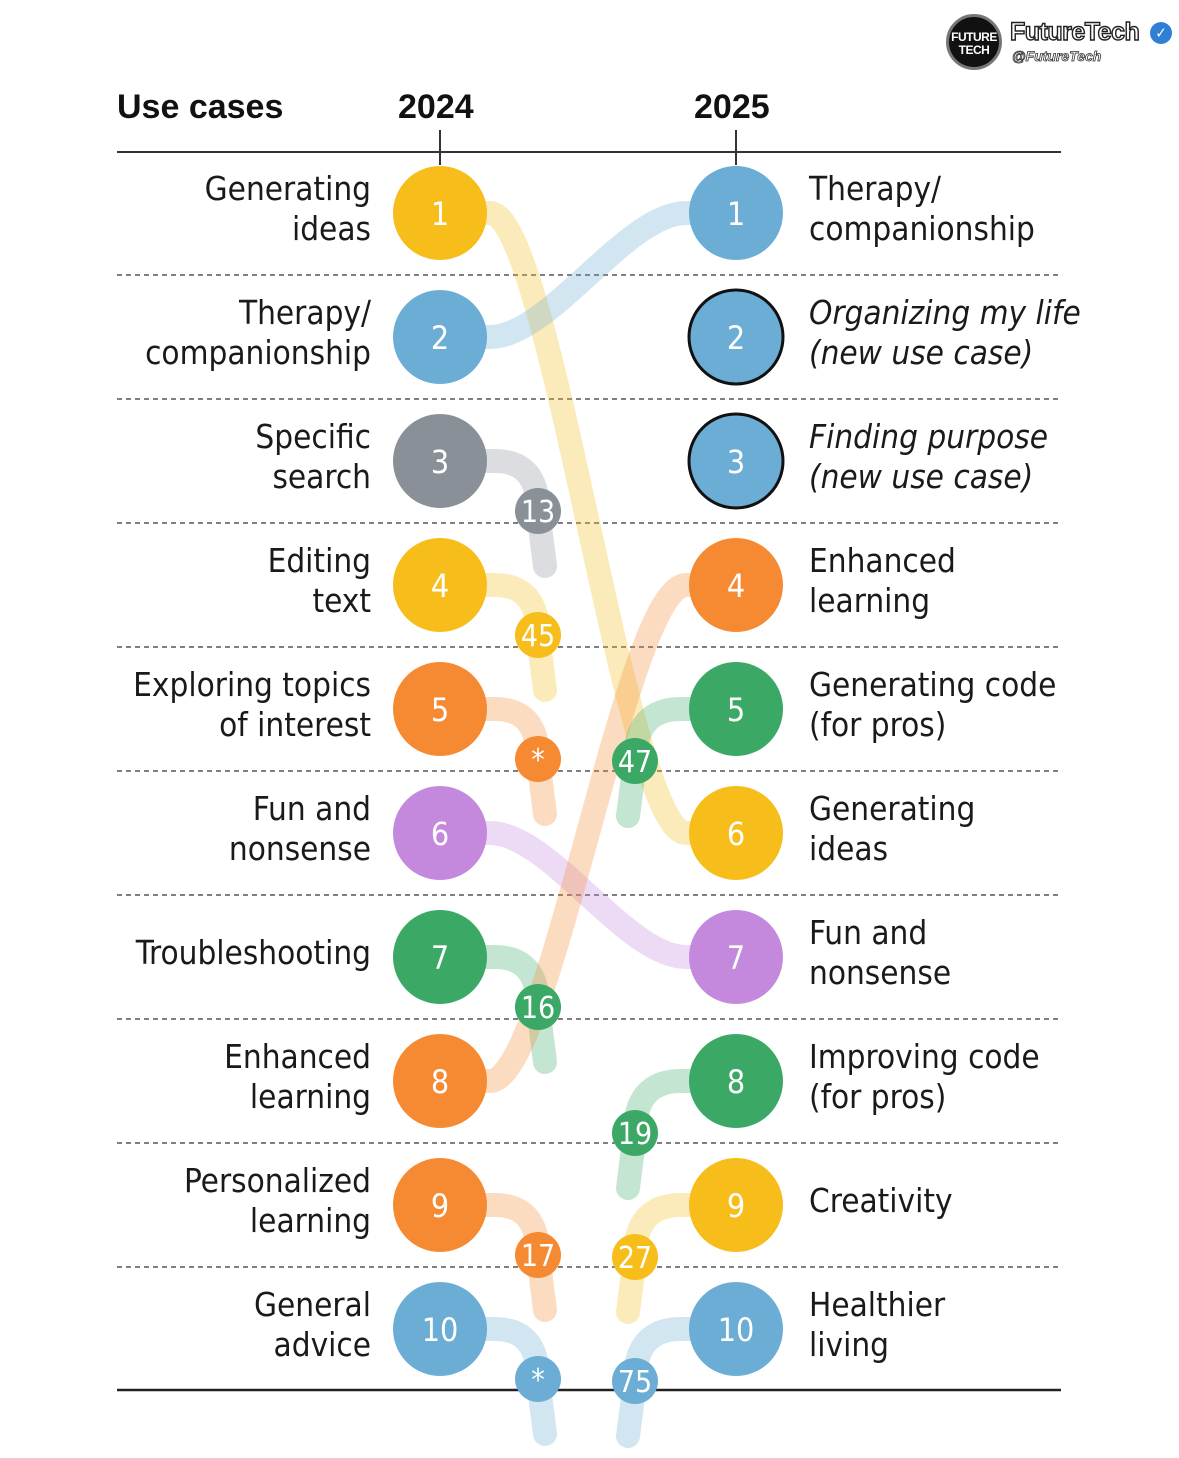 The width and height of the screenshot is (1179, 1458). I want to click on rank-2024-circle: 8, so click(440, 1081).